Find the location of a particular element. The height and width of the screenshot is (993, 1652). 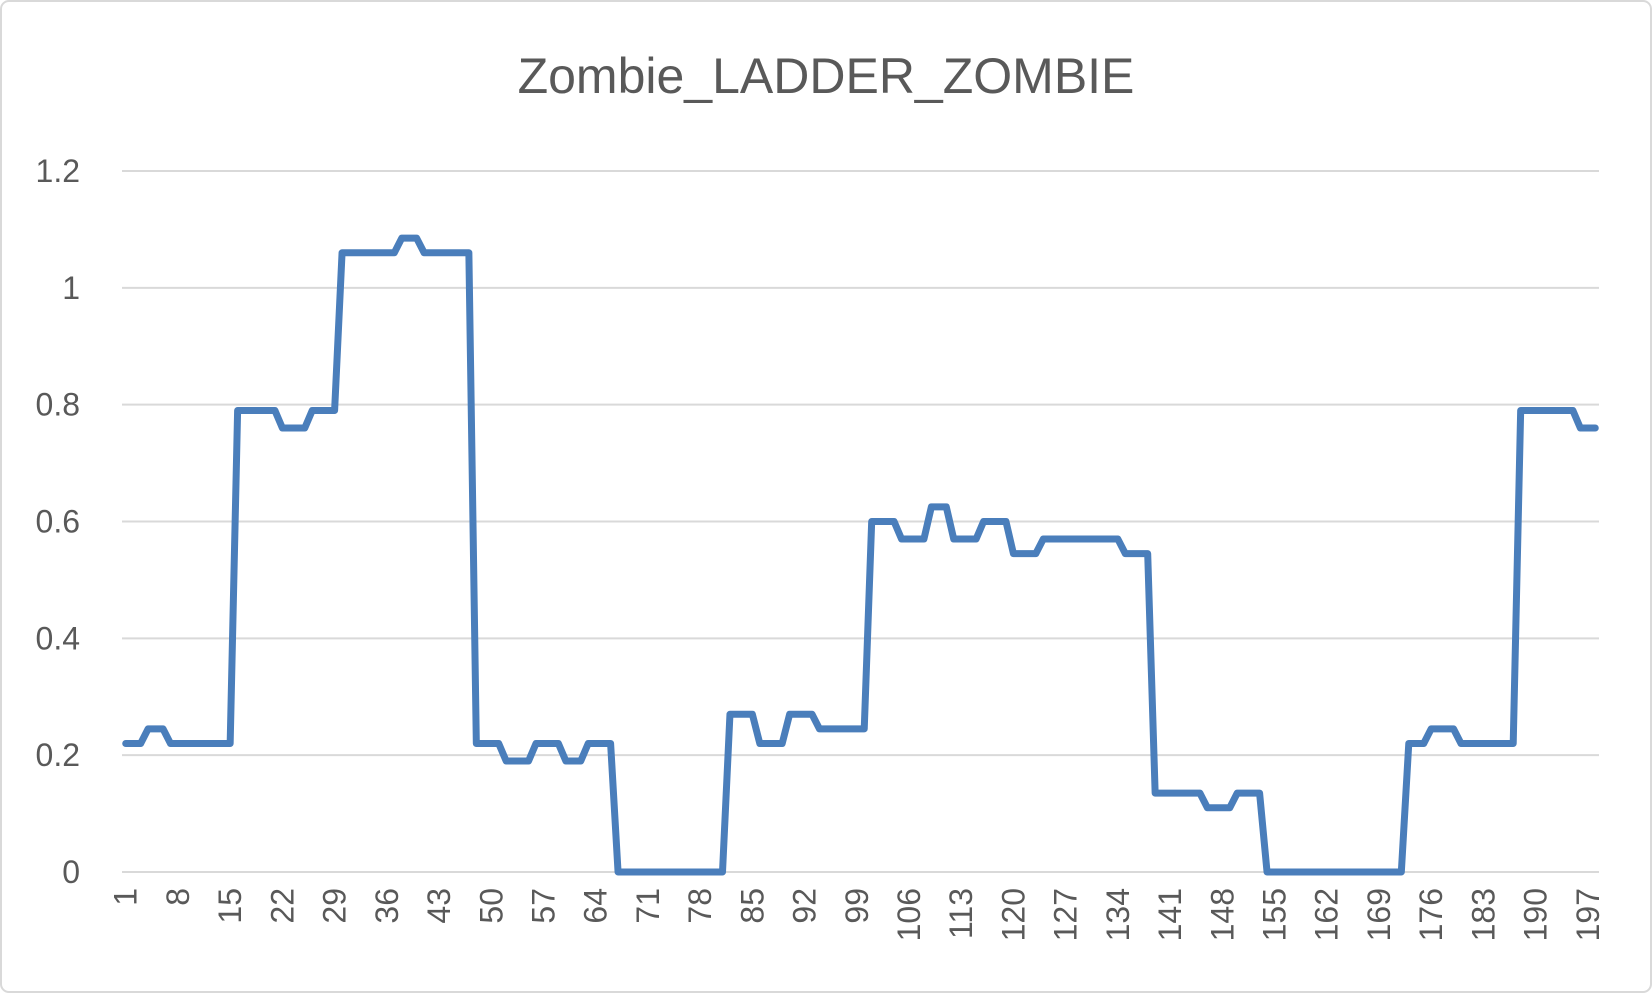

x-tick-label: 113 is located at coordinates (961, 913).